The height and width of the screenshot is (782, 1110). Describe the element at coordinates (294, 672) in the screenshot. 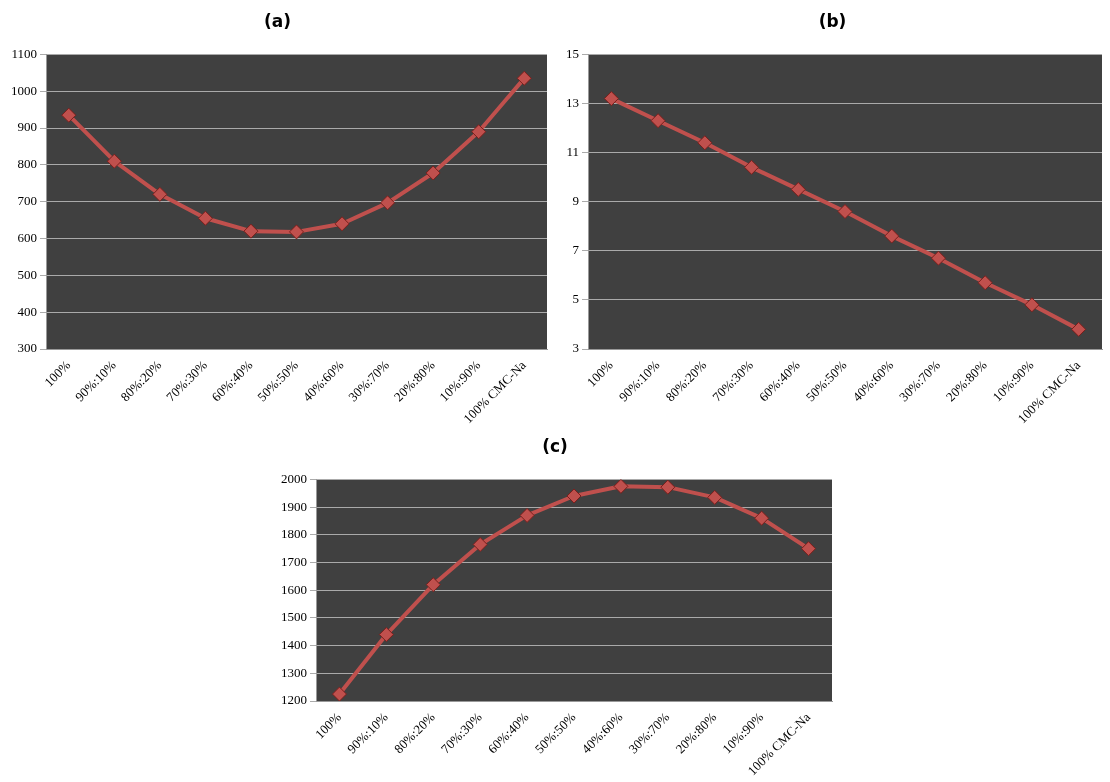

I see `y-tick-label: 1300` at that location.